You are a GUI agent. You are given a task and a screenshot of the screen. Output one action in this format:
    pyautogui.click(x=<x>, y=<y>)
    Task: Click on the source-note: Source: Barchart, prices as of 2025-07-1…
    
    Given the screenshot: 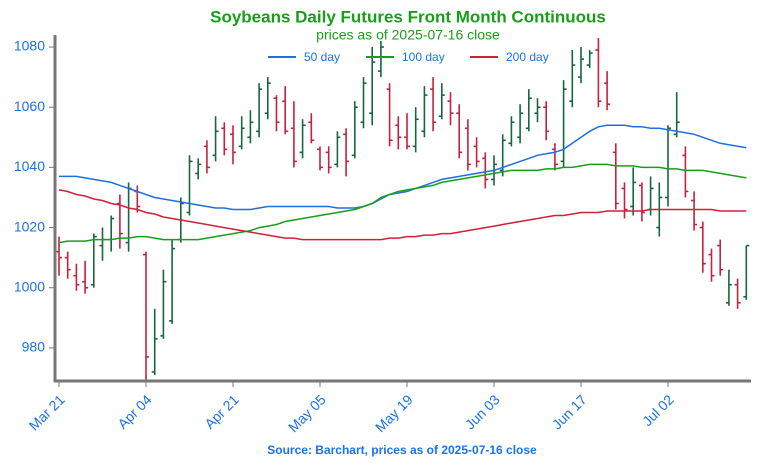 What is the action you would take?
    pyautogui.click(x=402, y=450)
    